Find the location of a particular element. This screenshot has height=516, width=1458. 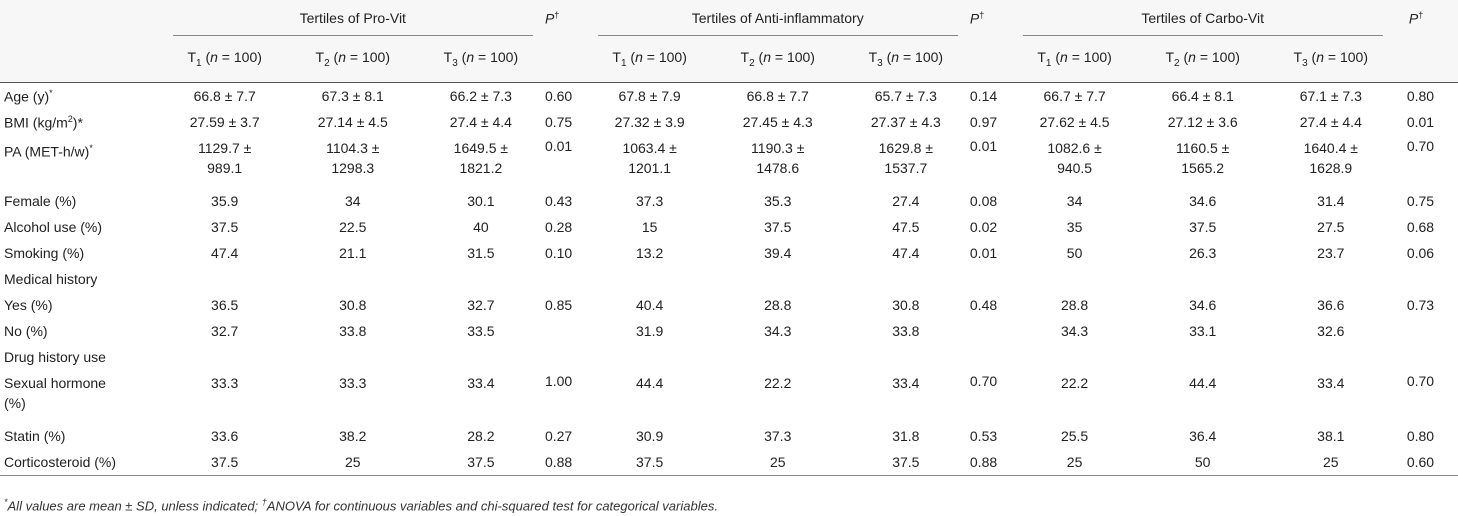

table-row: Drug history use is located at coordinates (729, 357).